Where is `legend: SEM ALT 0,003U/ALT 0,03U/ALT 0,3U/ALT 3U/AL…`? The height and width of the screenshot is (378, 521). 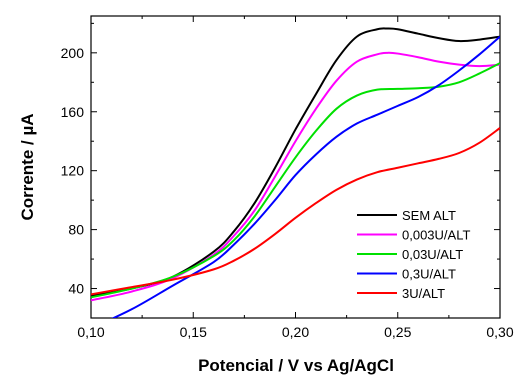 legend: SEM ALT 0,003U/ALT 0,03U/ALT 0,3U/ALT 3U/AL… is located at coordinates (413, 254).